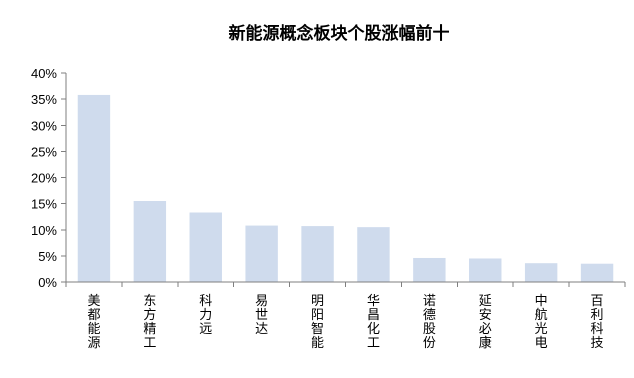 Image resolution: width=634 pixels, height=378 pixels. What do you see at coordinates (44, 230) in the screenshot?
I see `y-tick-label: 10%` at bounding box center [44, 230].